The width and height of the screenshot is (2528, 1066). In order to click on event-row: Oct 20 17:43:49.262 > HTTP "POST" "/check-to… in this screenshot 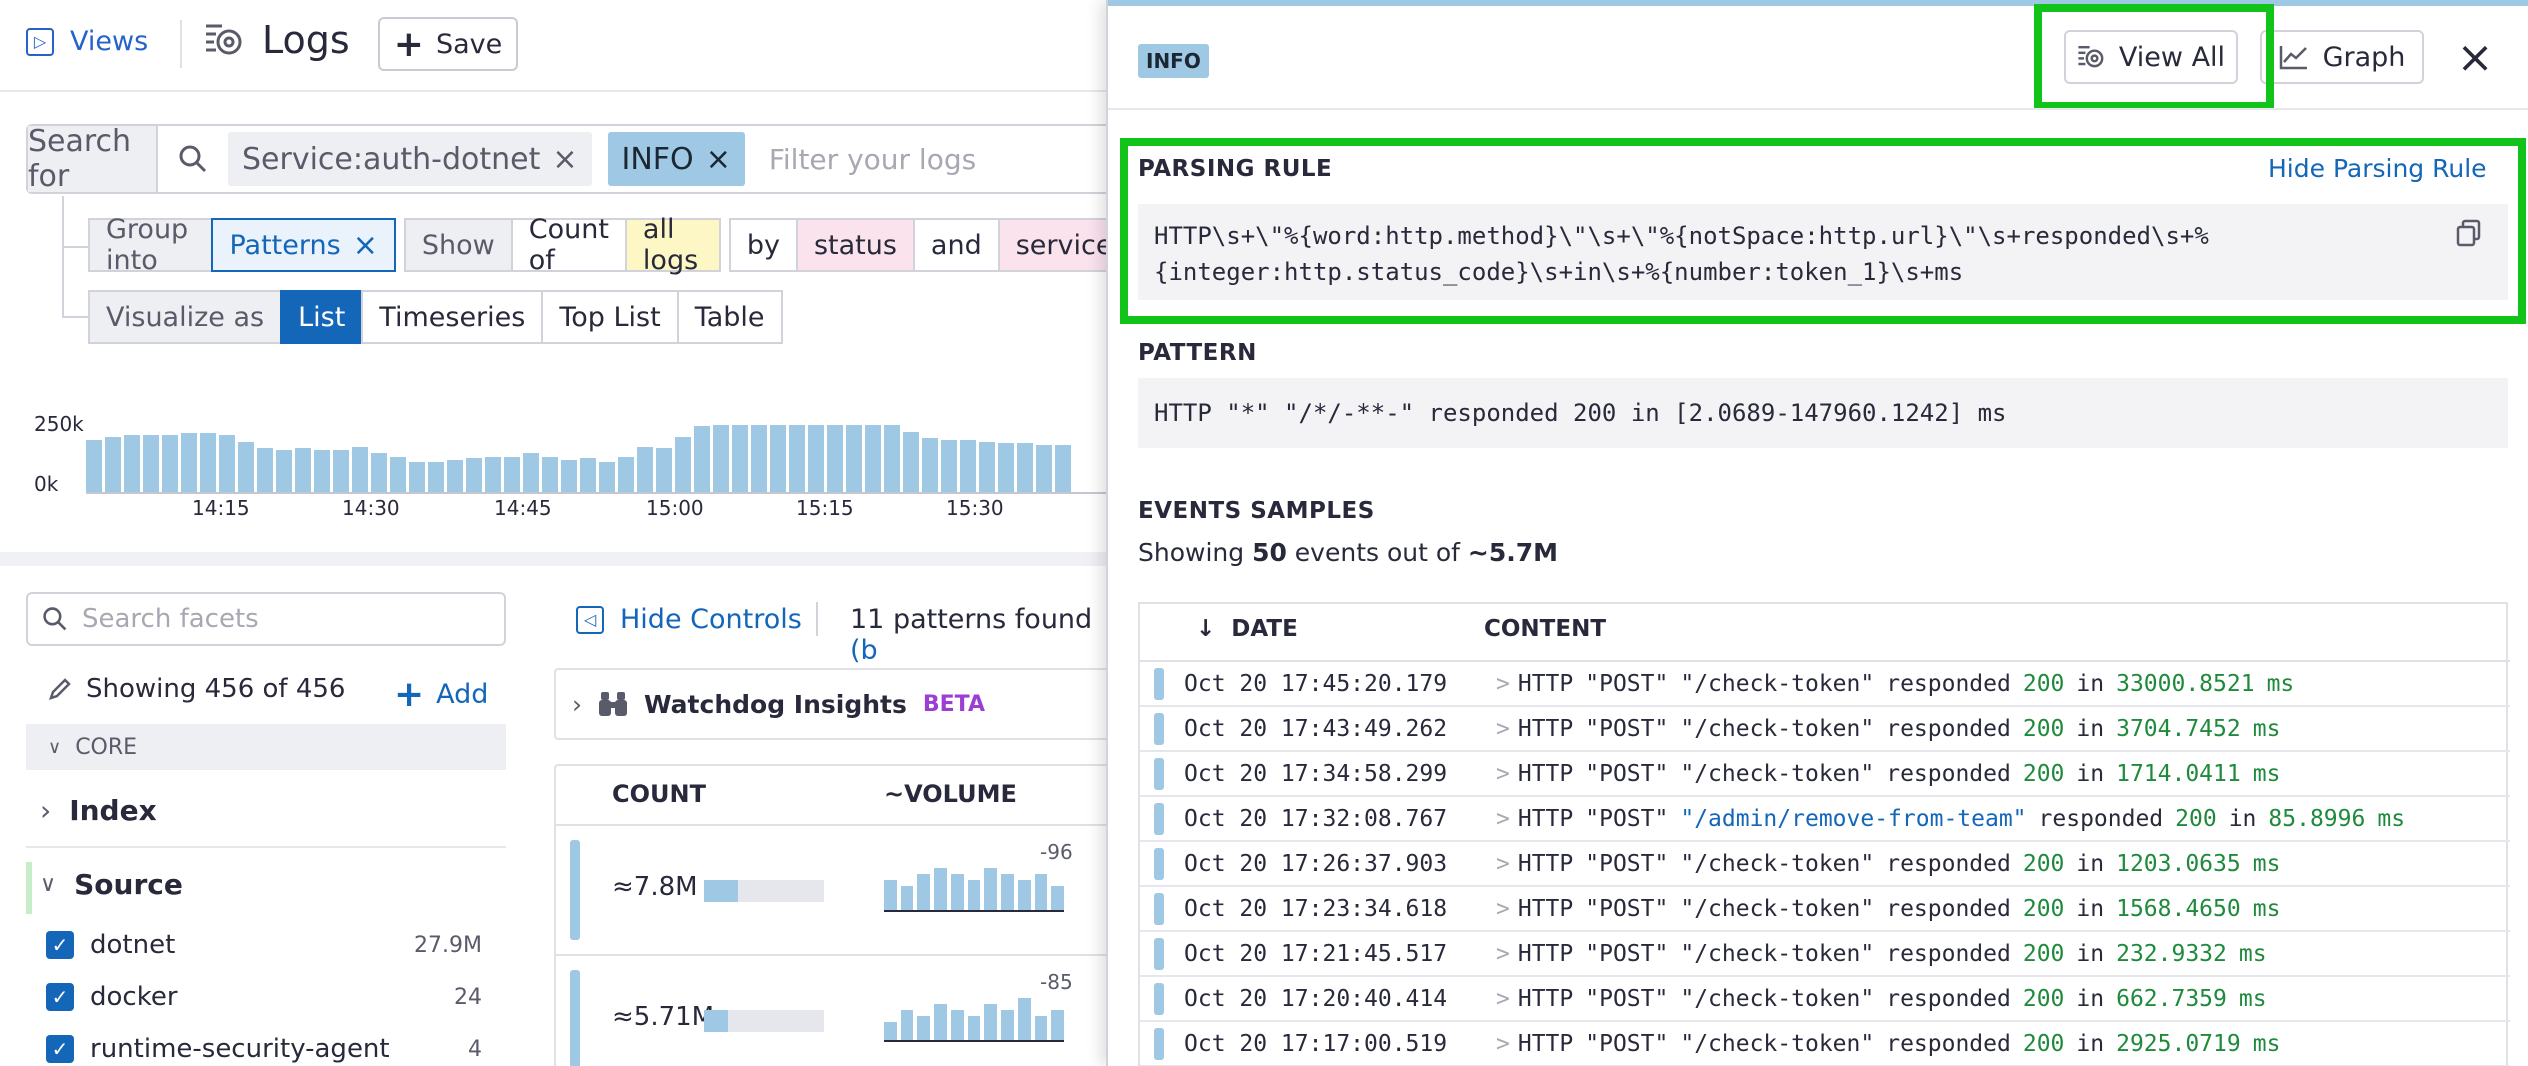, I will do `click(1825, 729)`.